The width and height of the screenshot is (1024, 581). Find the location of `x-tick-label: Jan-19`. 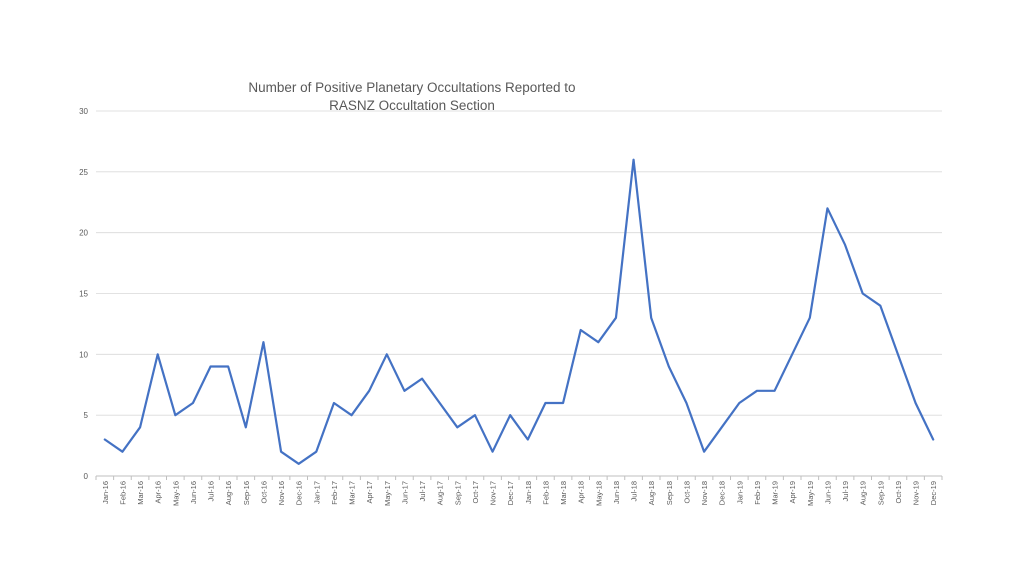

x-tick-label: Jan-19 is located at coordinates (739, 492).